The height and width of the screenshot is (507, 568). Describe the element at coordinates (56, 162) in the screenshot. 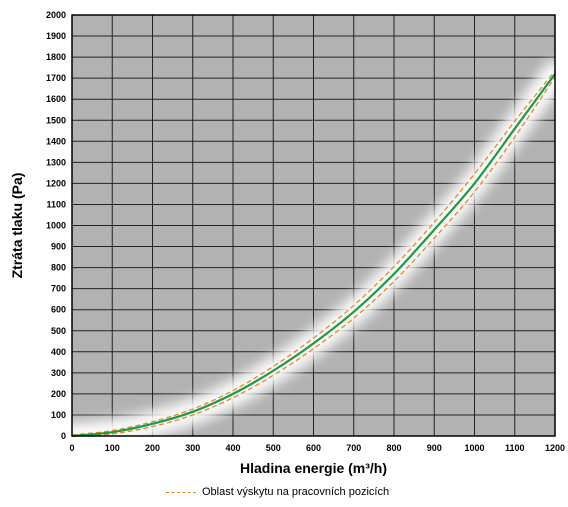

I see `y-tick-label: 1300` at that location.